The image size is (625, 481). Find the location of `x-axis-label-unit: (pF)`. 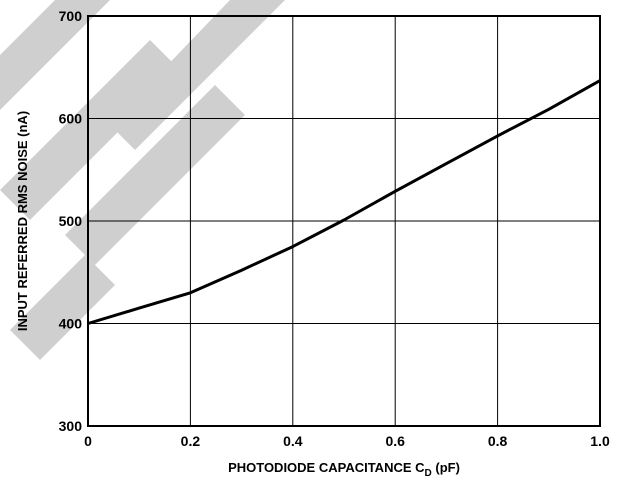

x-axis-label-unit: (pF) is located at coordinates (446, 467).